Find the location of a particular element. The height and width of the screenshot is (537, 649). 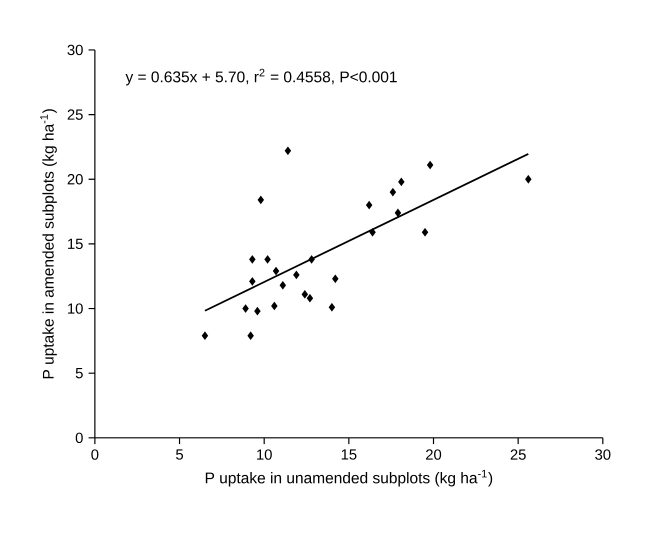

y-tick-label: 5 is located at coordinates (79, 373).